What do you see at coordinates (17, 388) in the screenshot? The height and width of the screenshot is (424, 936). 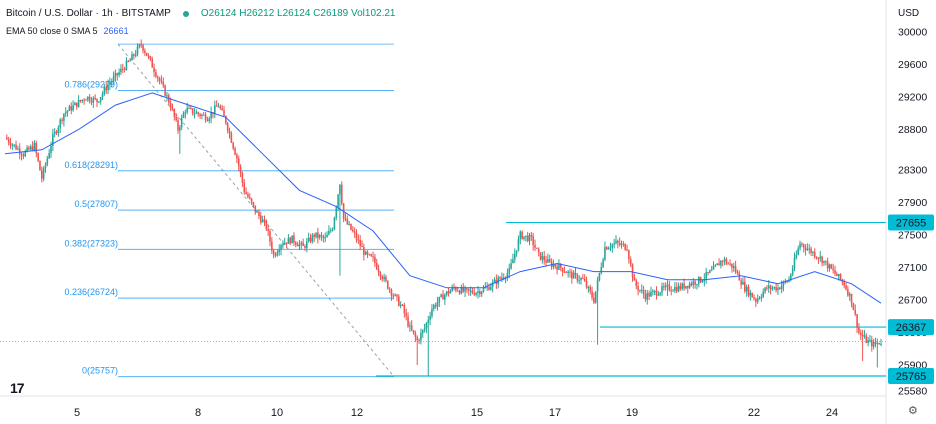 I see `tradingview-logo-icon: 17` at bounding box center [17, 388].